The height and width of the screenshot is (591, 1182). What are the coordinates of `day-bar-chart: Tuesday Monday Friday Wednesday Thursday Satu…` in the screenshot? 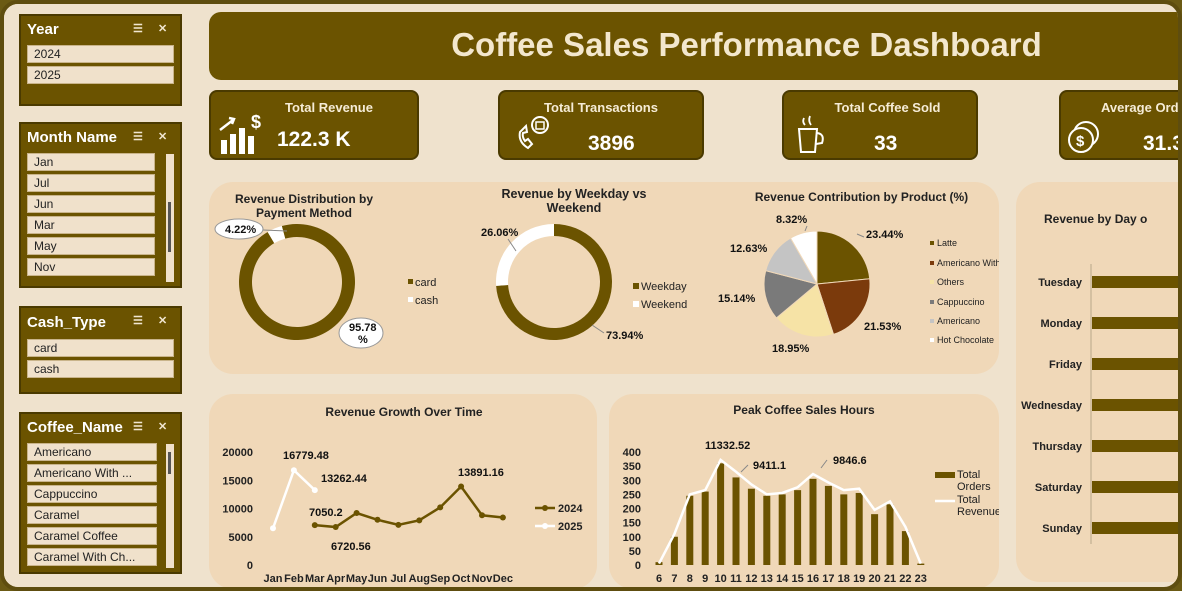 It's located at (1099, 404).